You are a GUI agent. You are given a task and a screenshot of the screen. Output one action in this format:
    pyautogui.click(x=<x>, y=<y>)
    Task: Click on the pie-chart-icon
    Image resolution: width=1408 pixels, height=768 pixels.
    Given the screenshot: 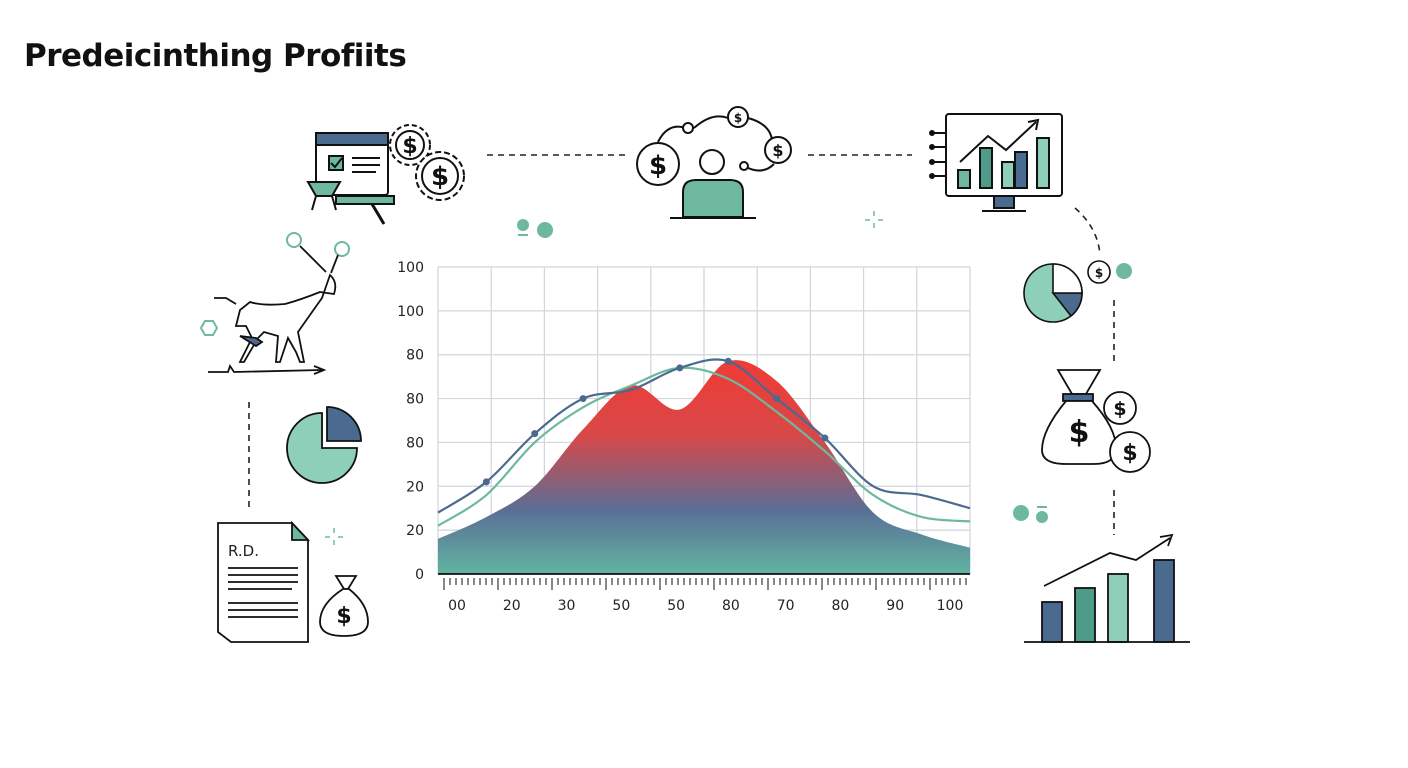 What is the action you would take?
    pyautogui.click(x=324, y=445)
    